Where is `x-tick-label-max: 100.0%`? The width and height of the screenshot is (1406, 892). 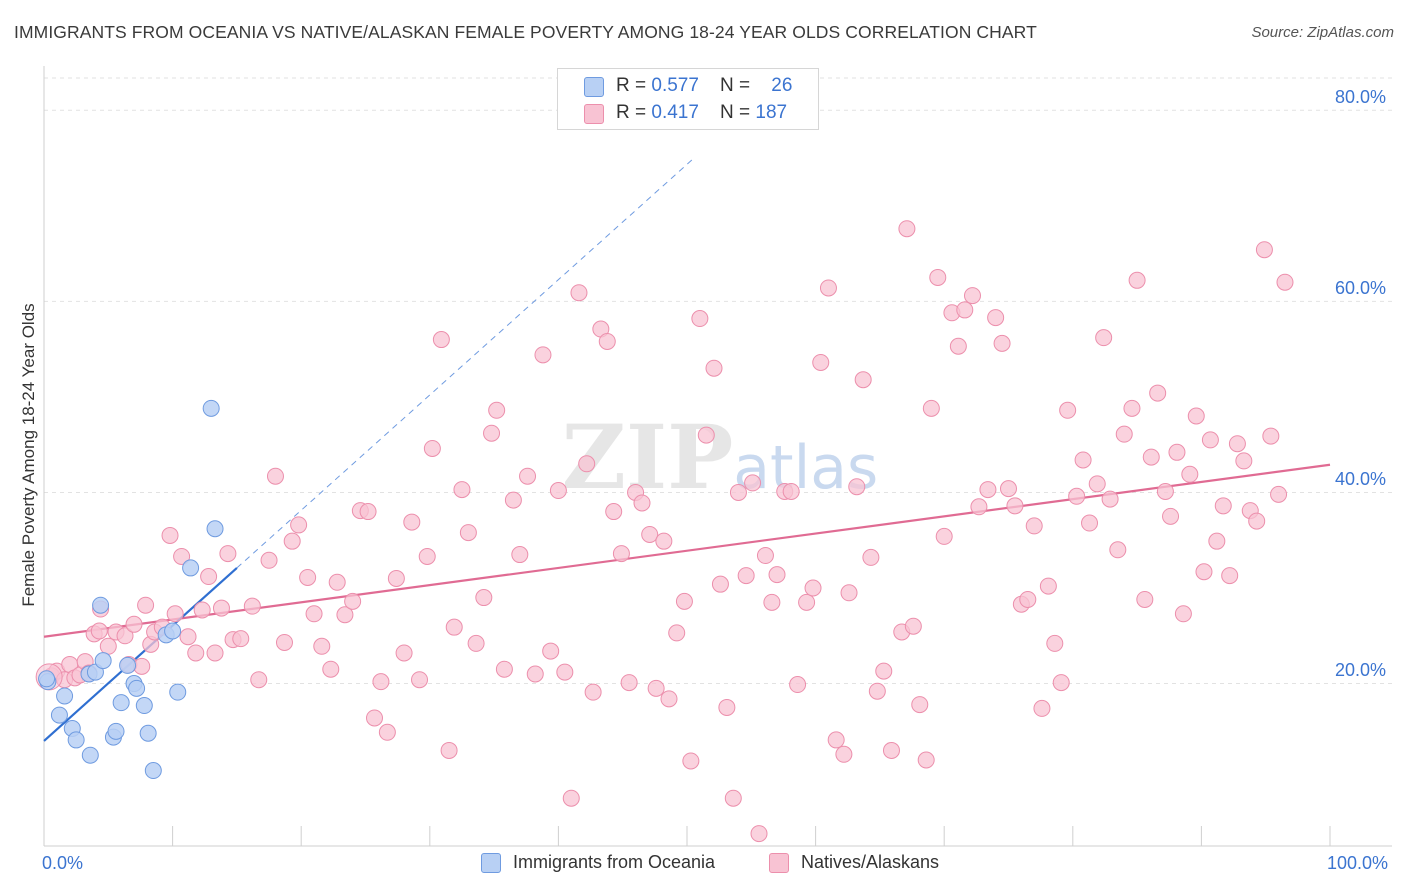
x-tick-label-max: 100.0% is located at coordinates (1358, 863).